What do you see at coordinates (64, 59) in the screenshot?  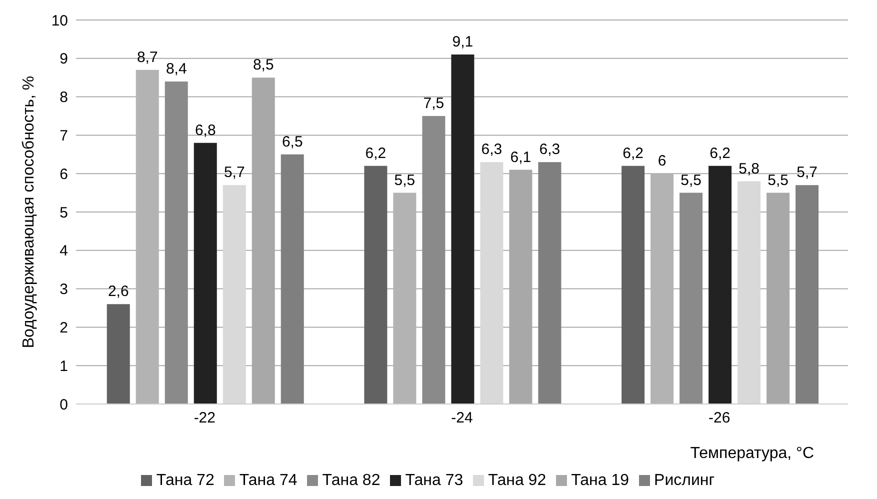 I see `y-tick-label: 9` at bounding box center [64, 59].